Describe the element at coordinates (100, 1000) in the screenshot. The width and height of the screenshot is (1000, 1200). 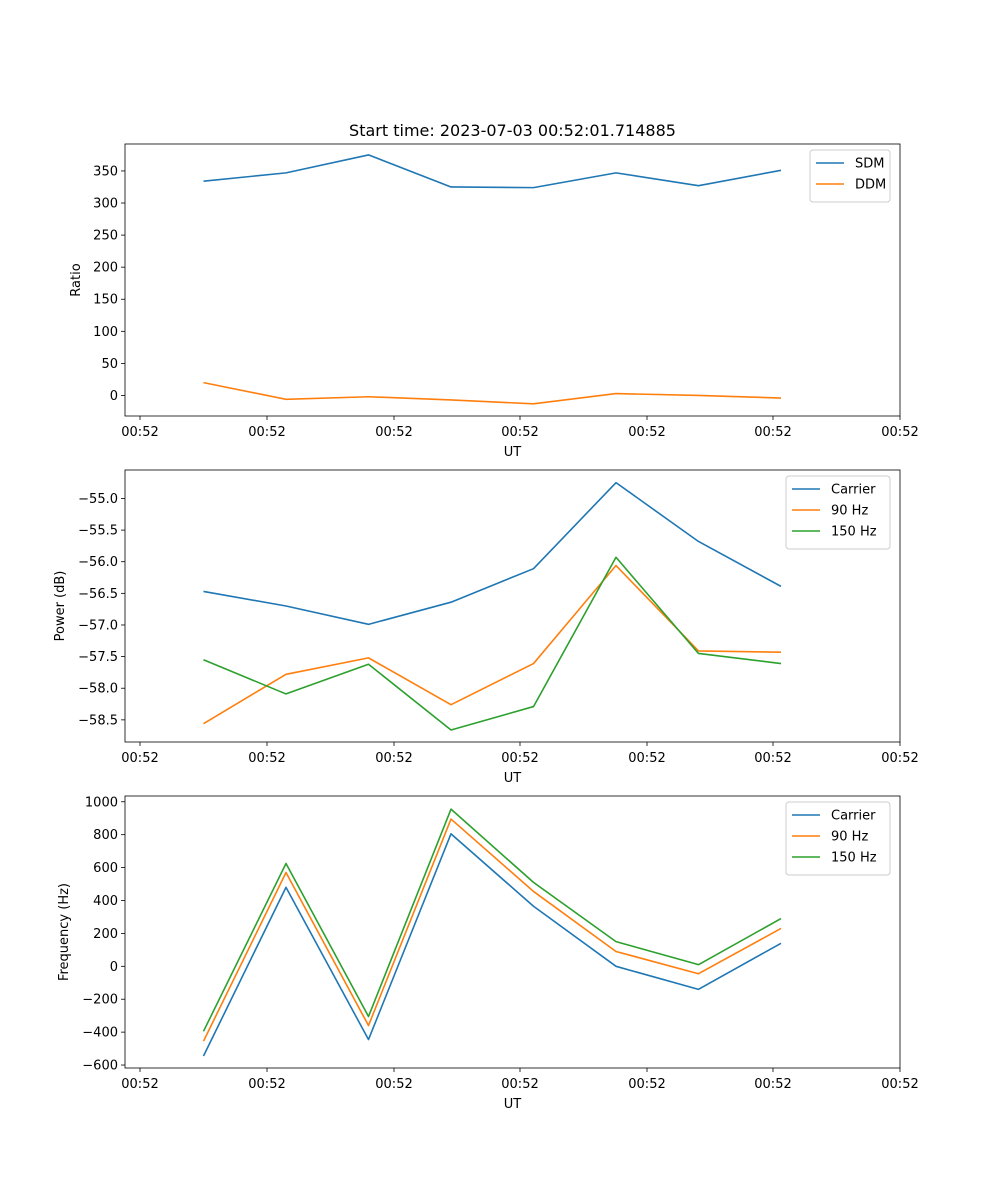
I see `y-tick-label: −200` at that location.